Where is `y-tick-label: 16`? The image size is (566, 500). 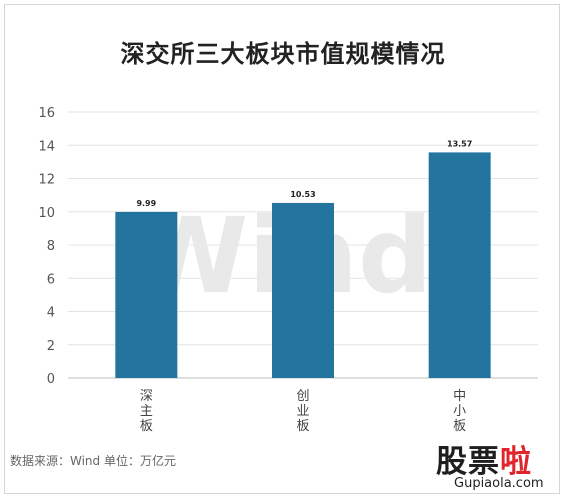 y-tick-label: 16 is located at coordinates (46, 113).